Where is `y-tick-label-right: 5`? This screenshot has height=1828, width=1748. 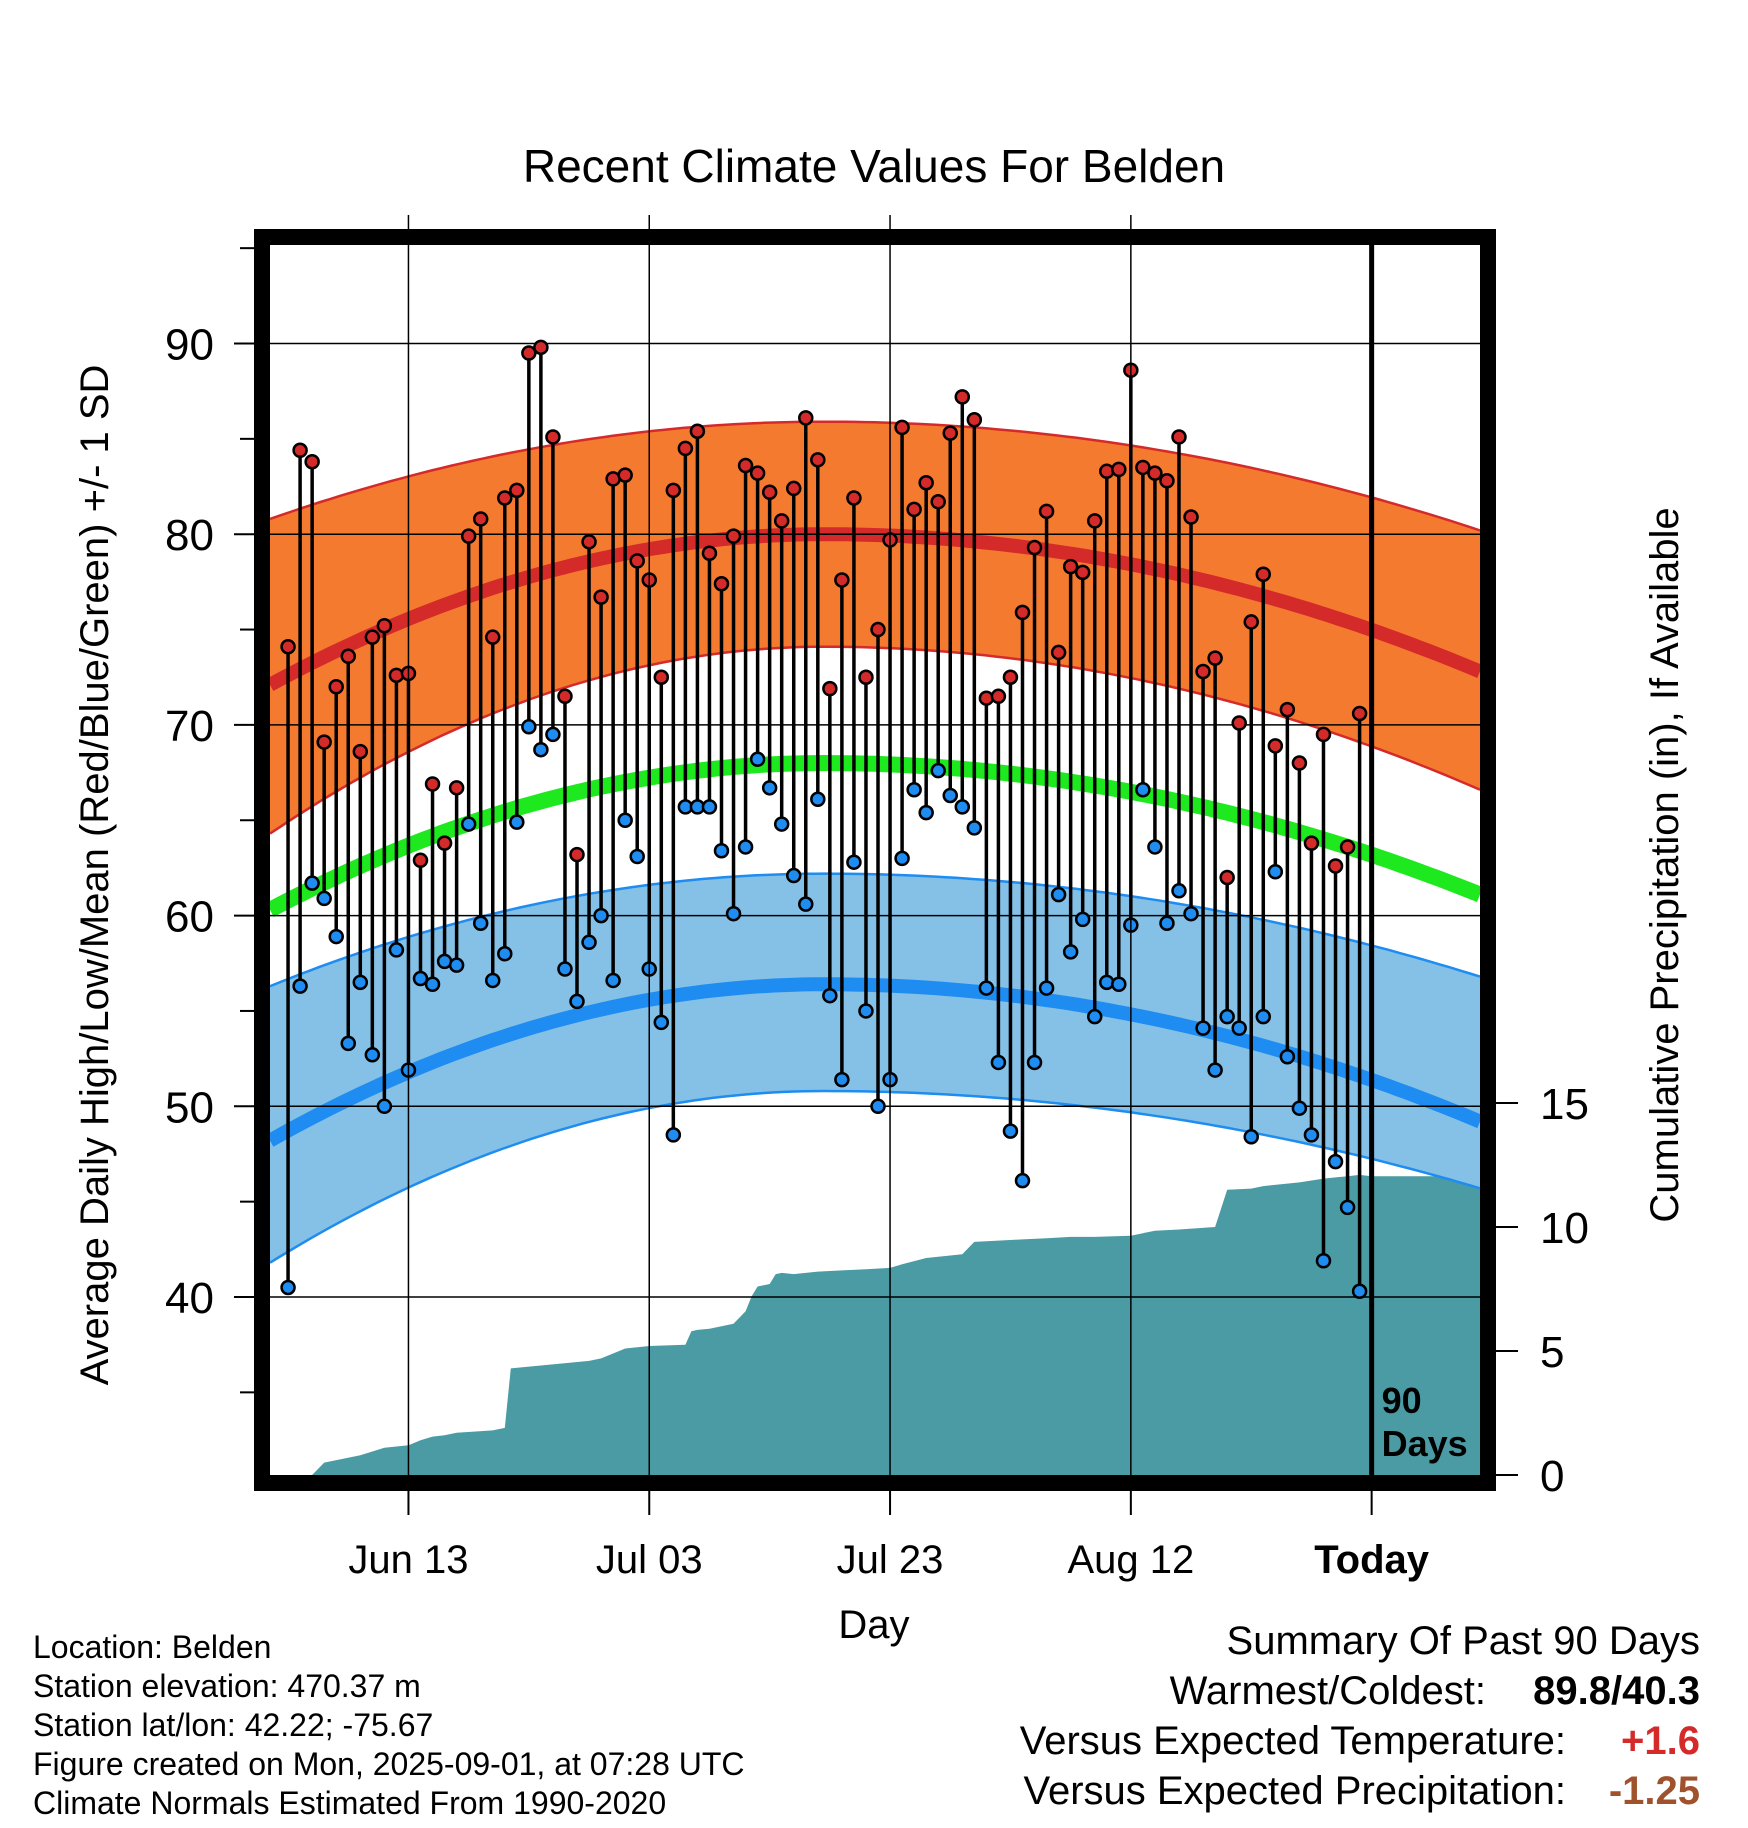
y-tick-label-right: 5 is located at coordinates (1552, 1352).